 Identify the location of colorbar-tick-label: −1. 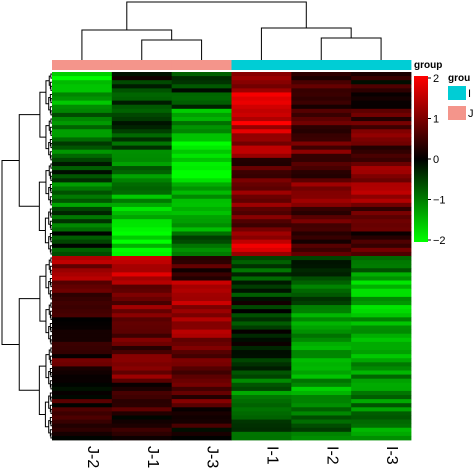
(439, 201).